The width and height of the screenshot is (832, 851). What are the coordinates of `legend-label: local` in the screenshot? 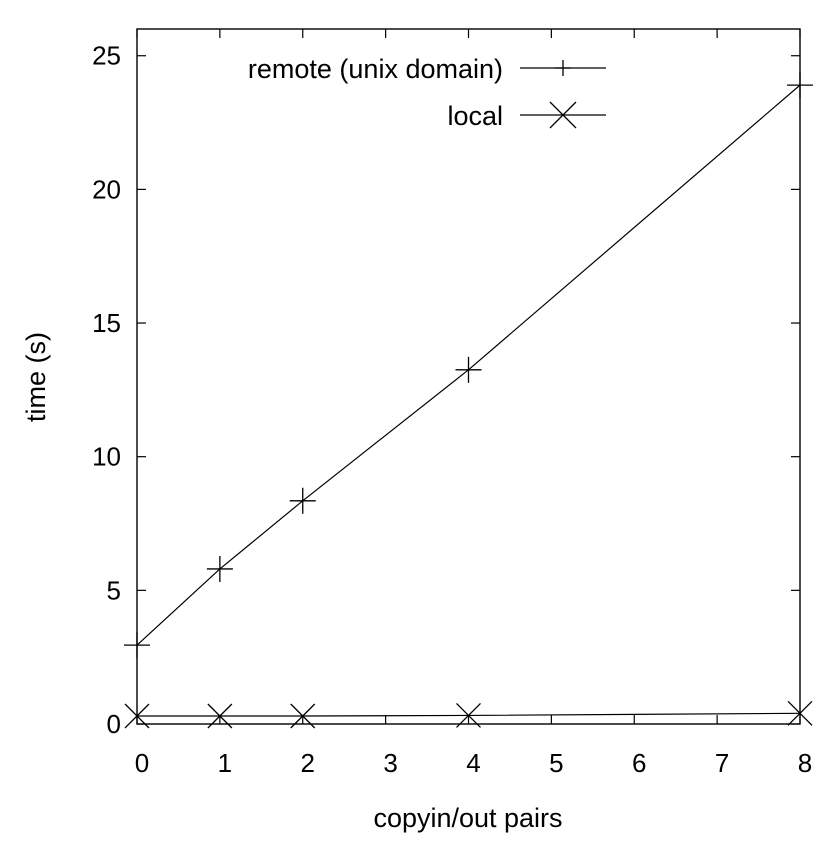 It's located at (475, 116).